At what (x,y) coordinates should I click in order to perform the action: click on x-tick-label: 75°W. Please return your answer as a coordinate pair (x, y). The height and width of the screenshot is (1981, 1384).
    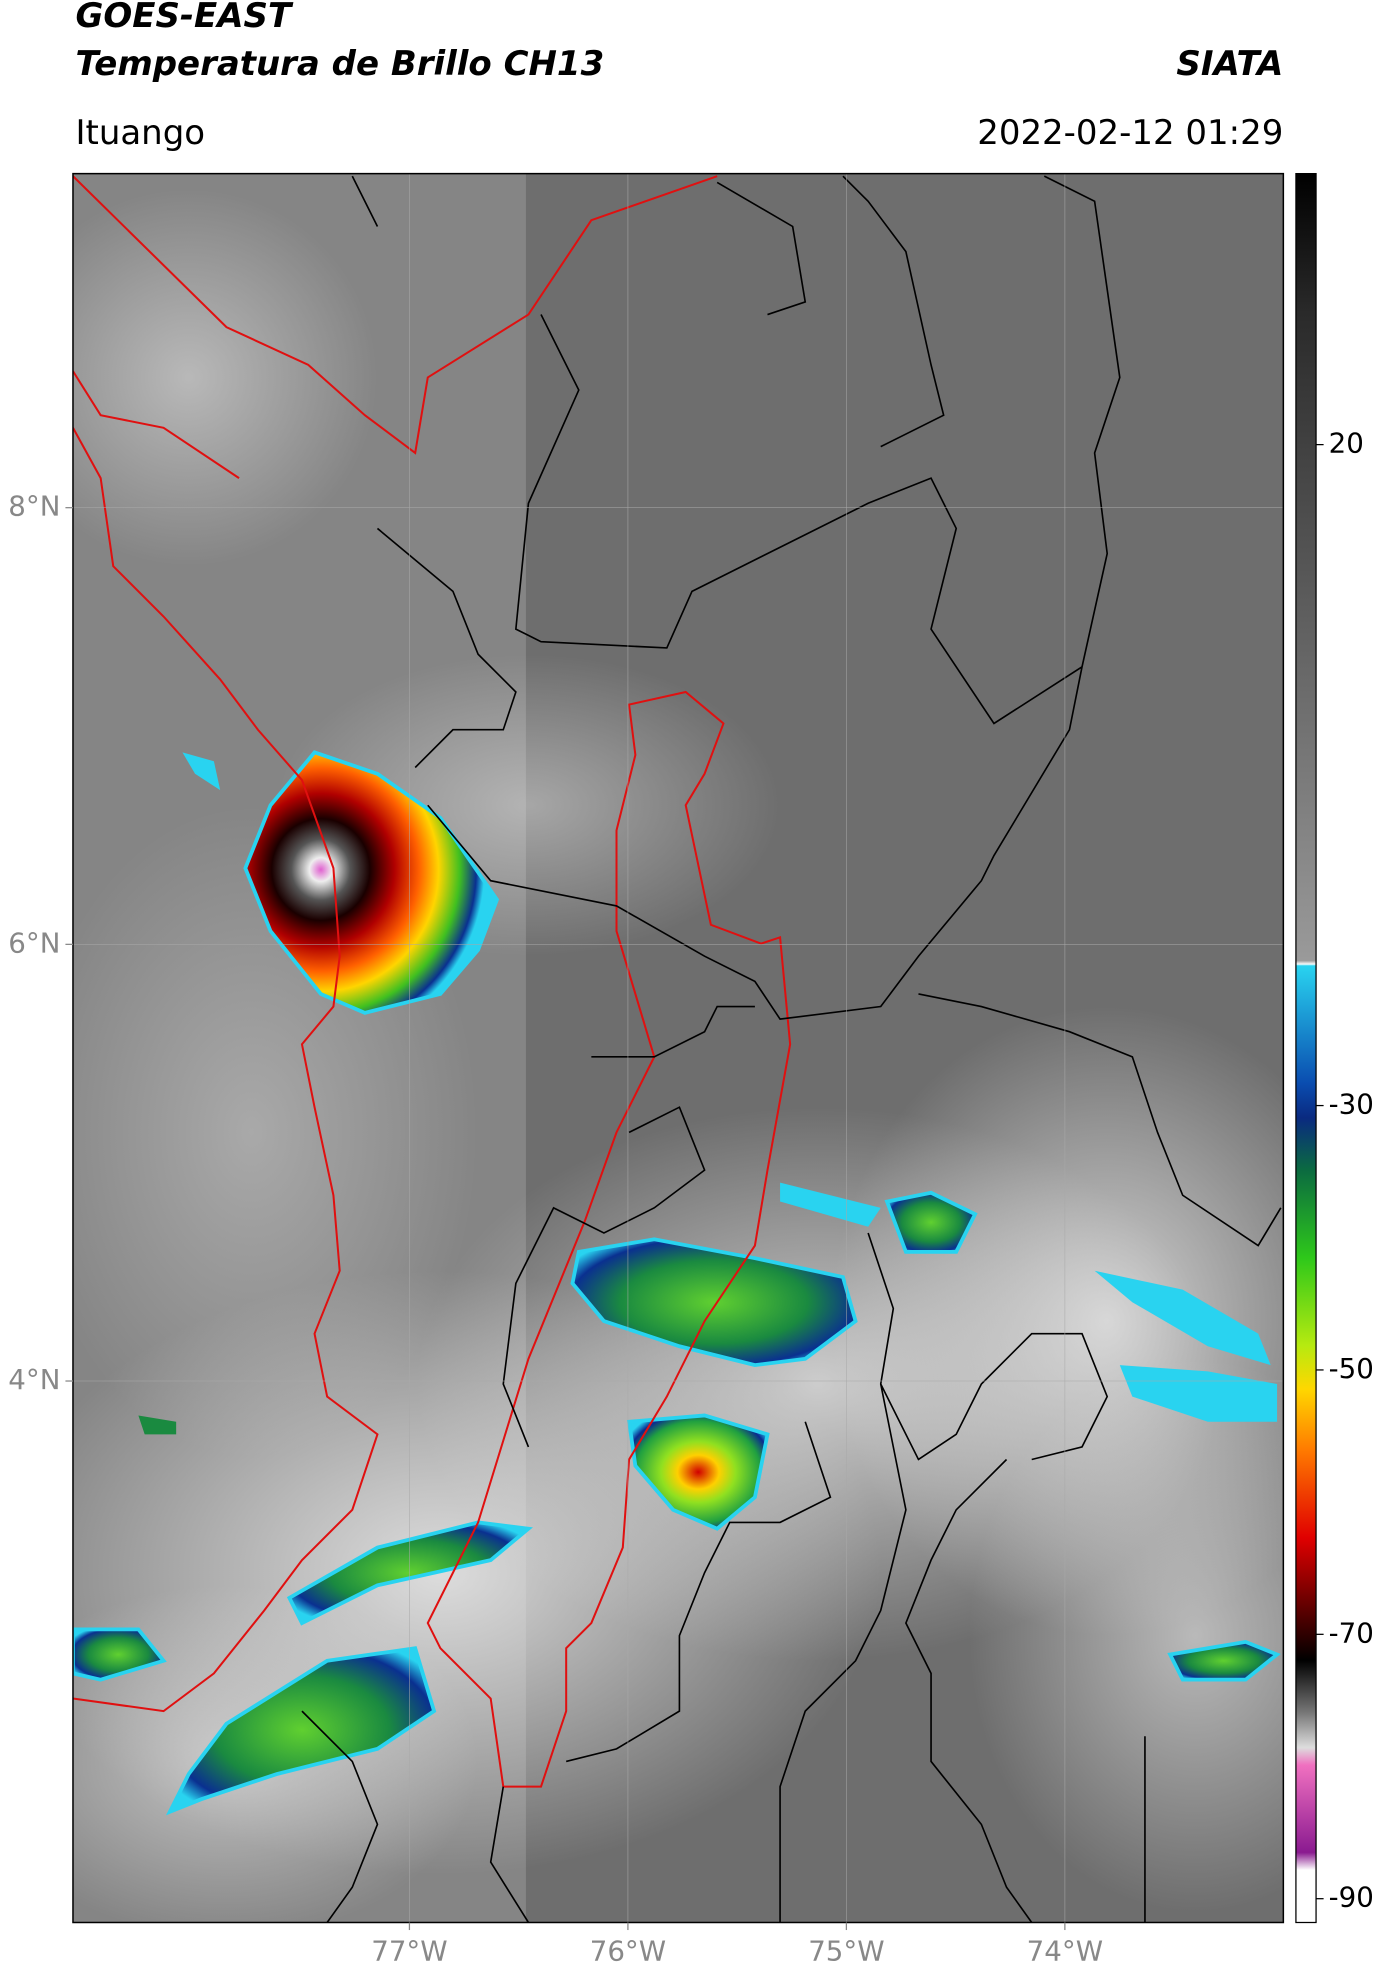
    Looking at the image, I should click on (846, 1951).